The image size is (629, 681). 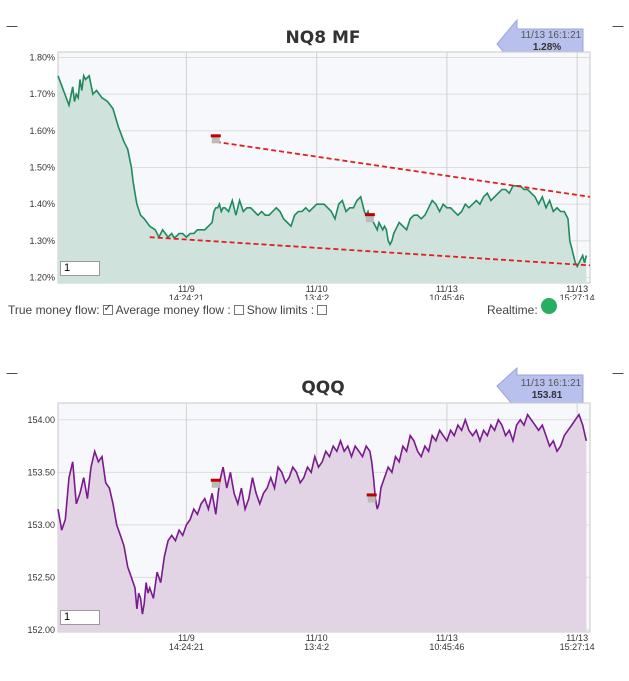 What do you see at coordinates (42, 94) in the screenshot?
I see `y-tick-label: 1.70%` at bounding box center [42, 94].